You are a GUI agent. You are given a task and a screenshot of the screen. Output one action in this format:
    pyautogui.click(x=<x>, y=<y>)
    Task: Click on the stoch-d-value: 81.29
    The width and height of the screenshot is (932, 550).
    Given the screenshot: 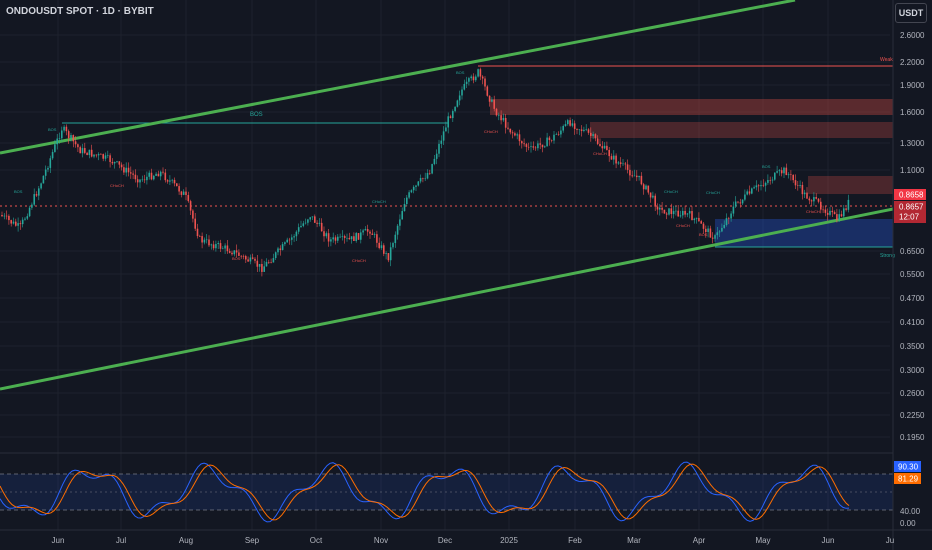 What is the action you would take?
    pyautogui.click(x=908, y=479)
    